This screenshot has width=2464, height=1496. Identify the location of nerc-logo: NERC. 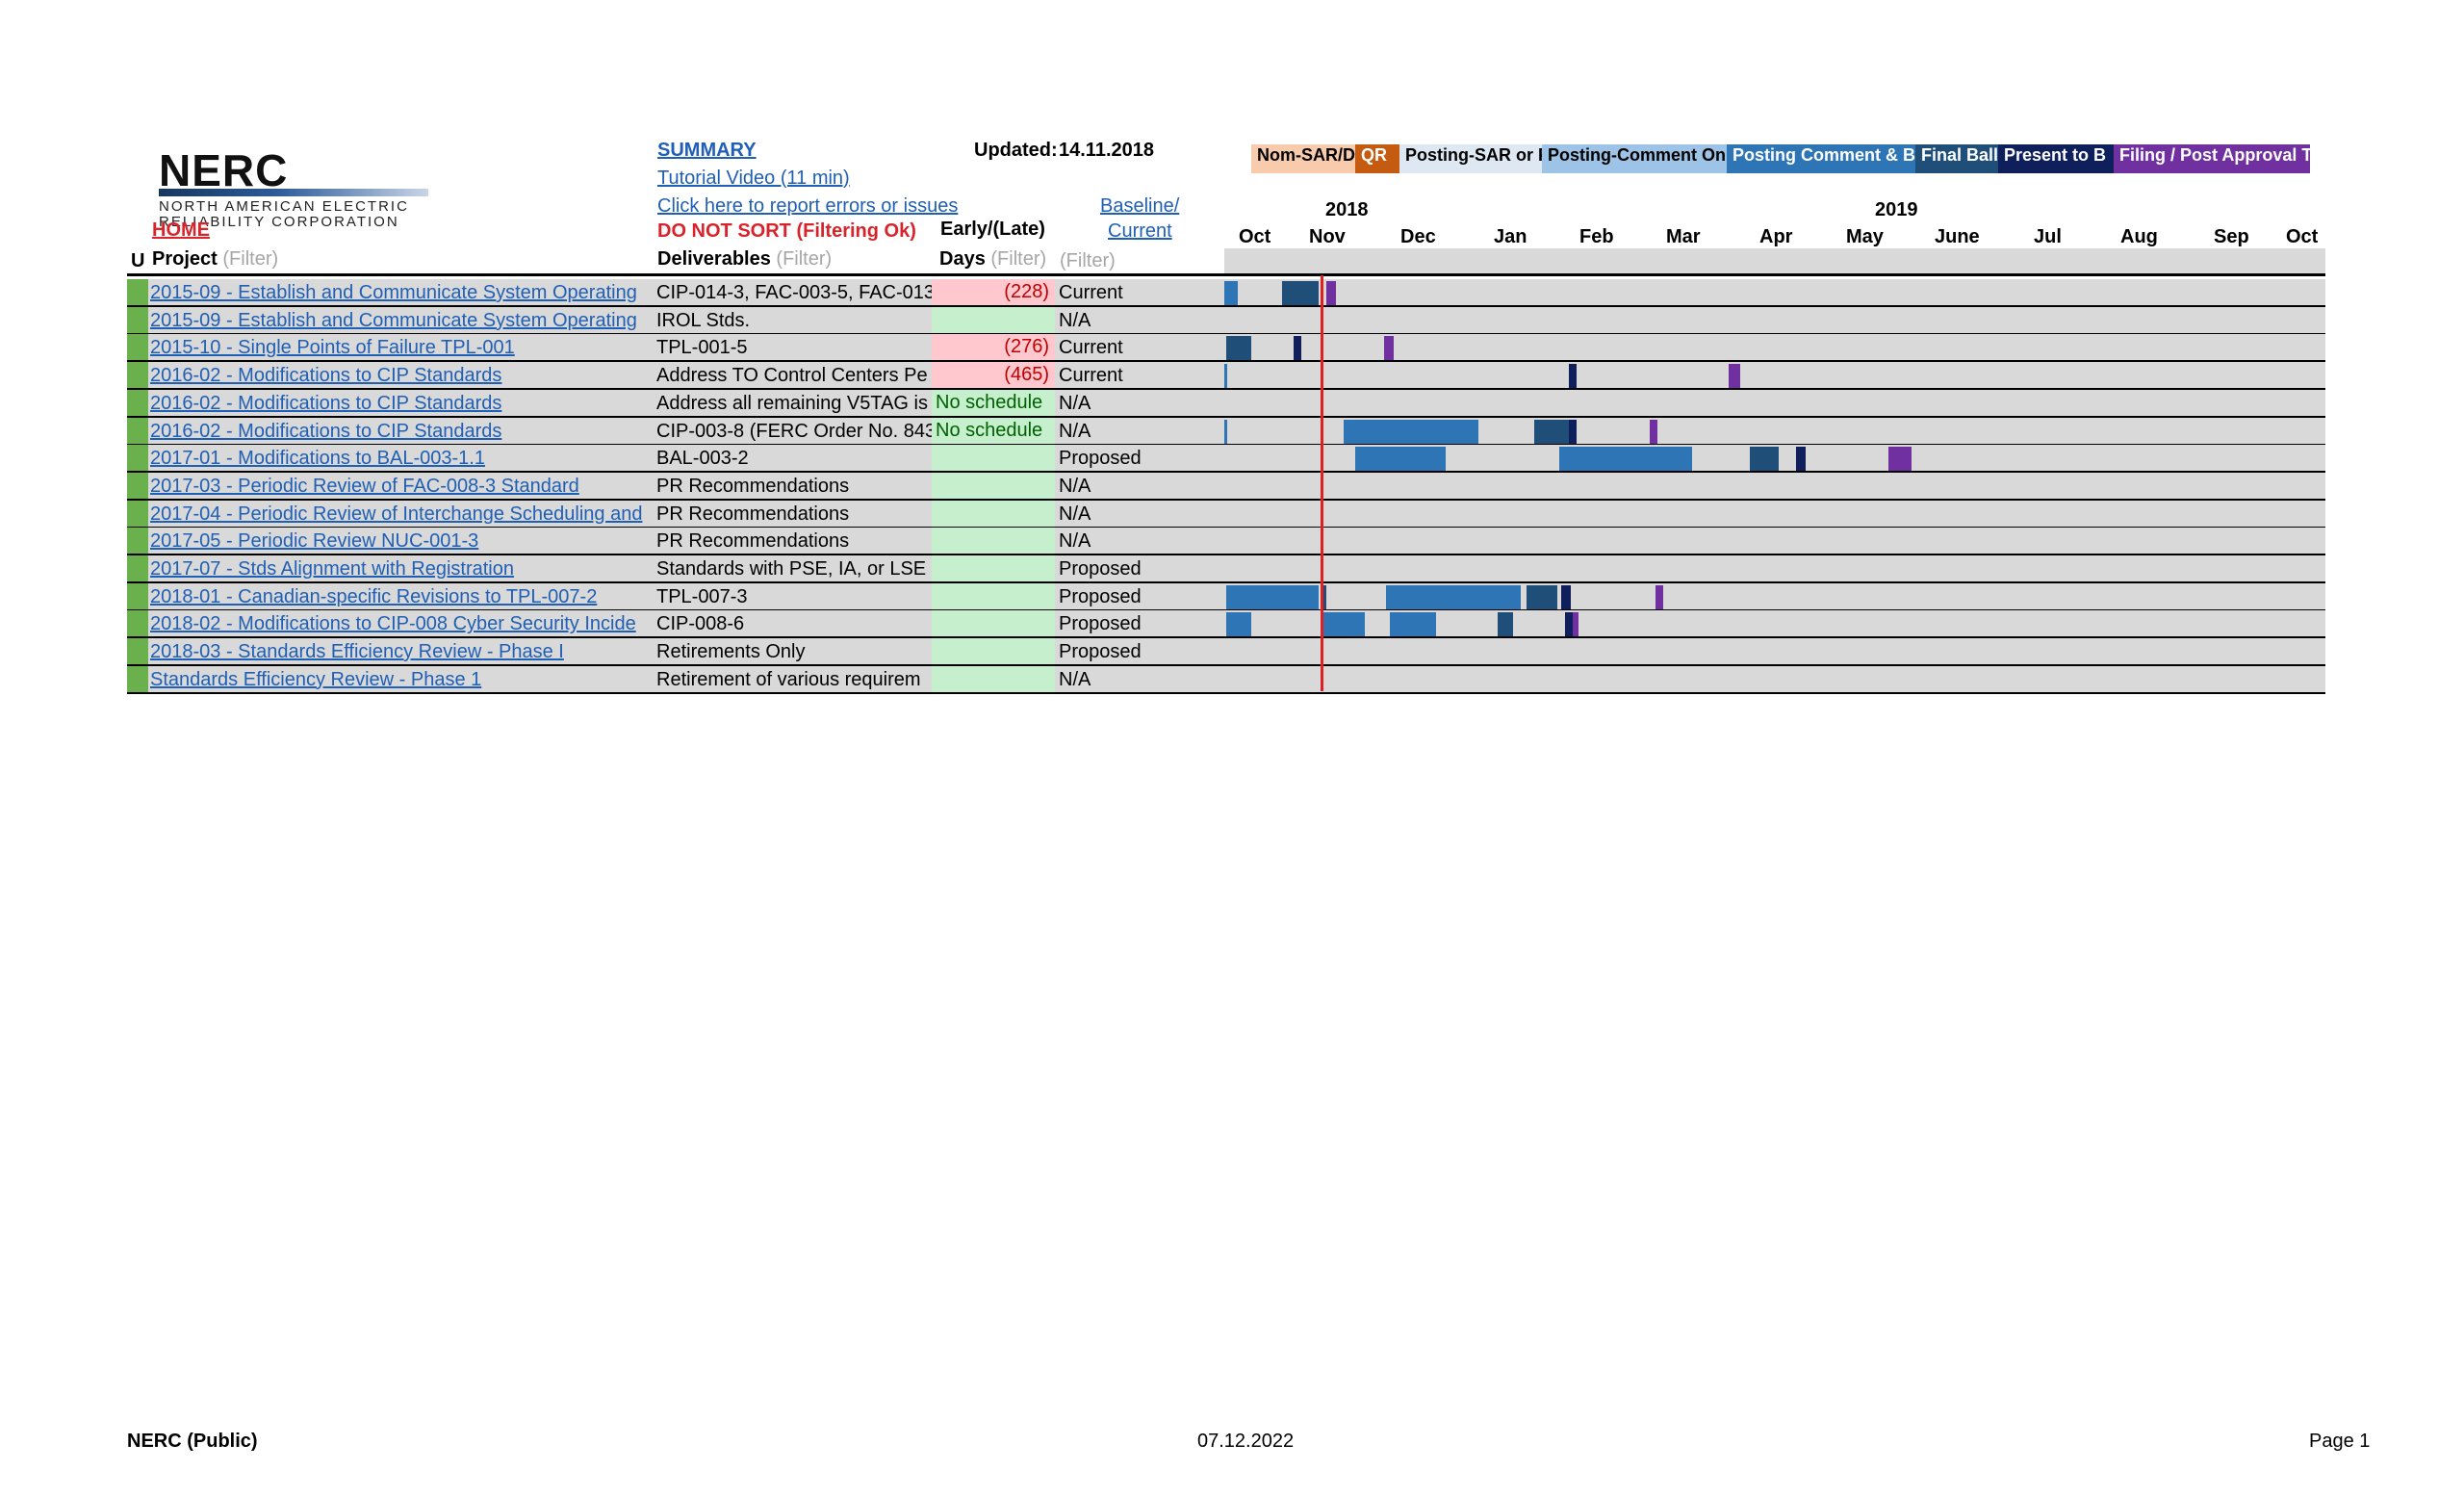
(224, 170).